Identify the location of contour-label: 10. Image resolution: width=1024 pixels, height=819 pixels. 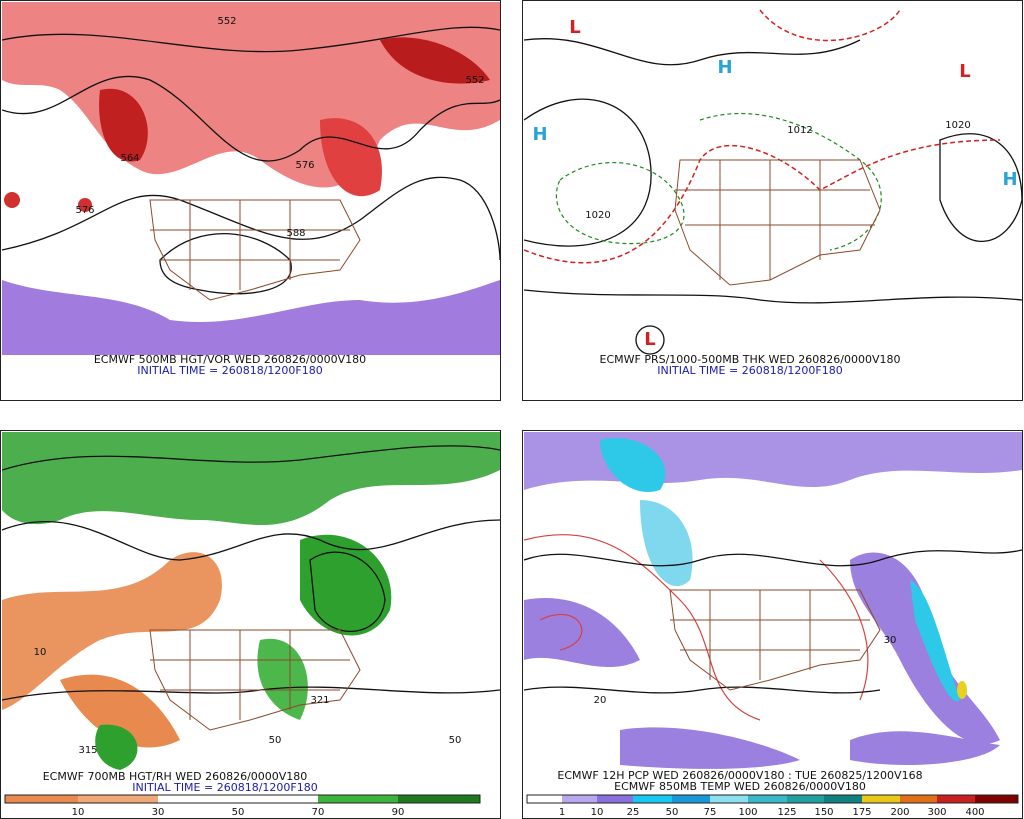
(40, 652).